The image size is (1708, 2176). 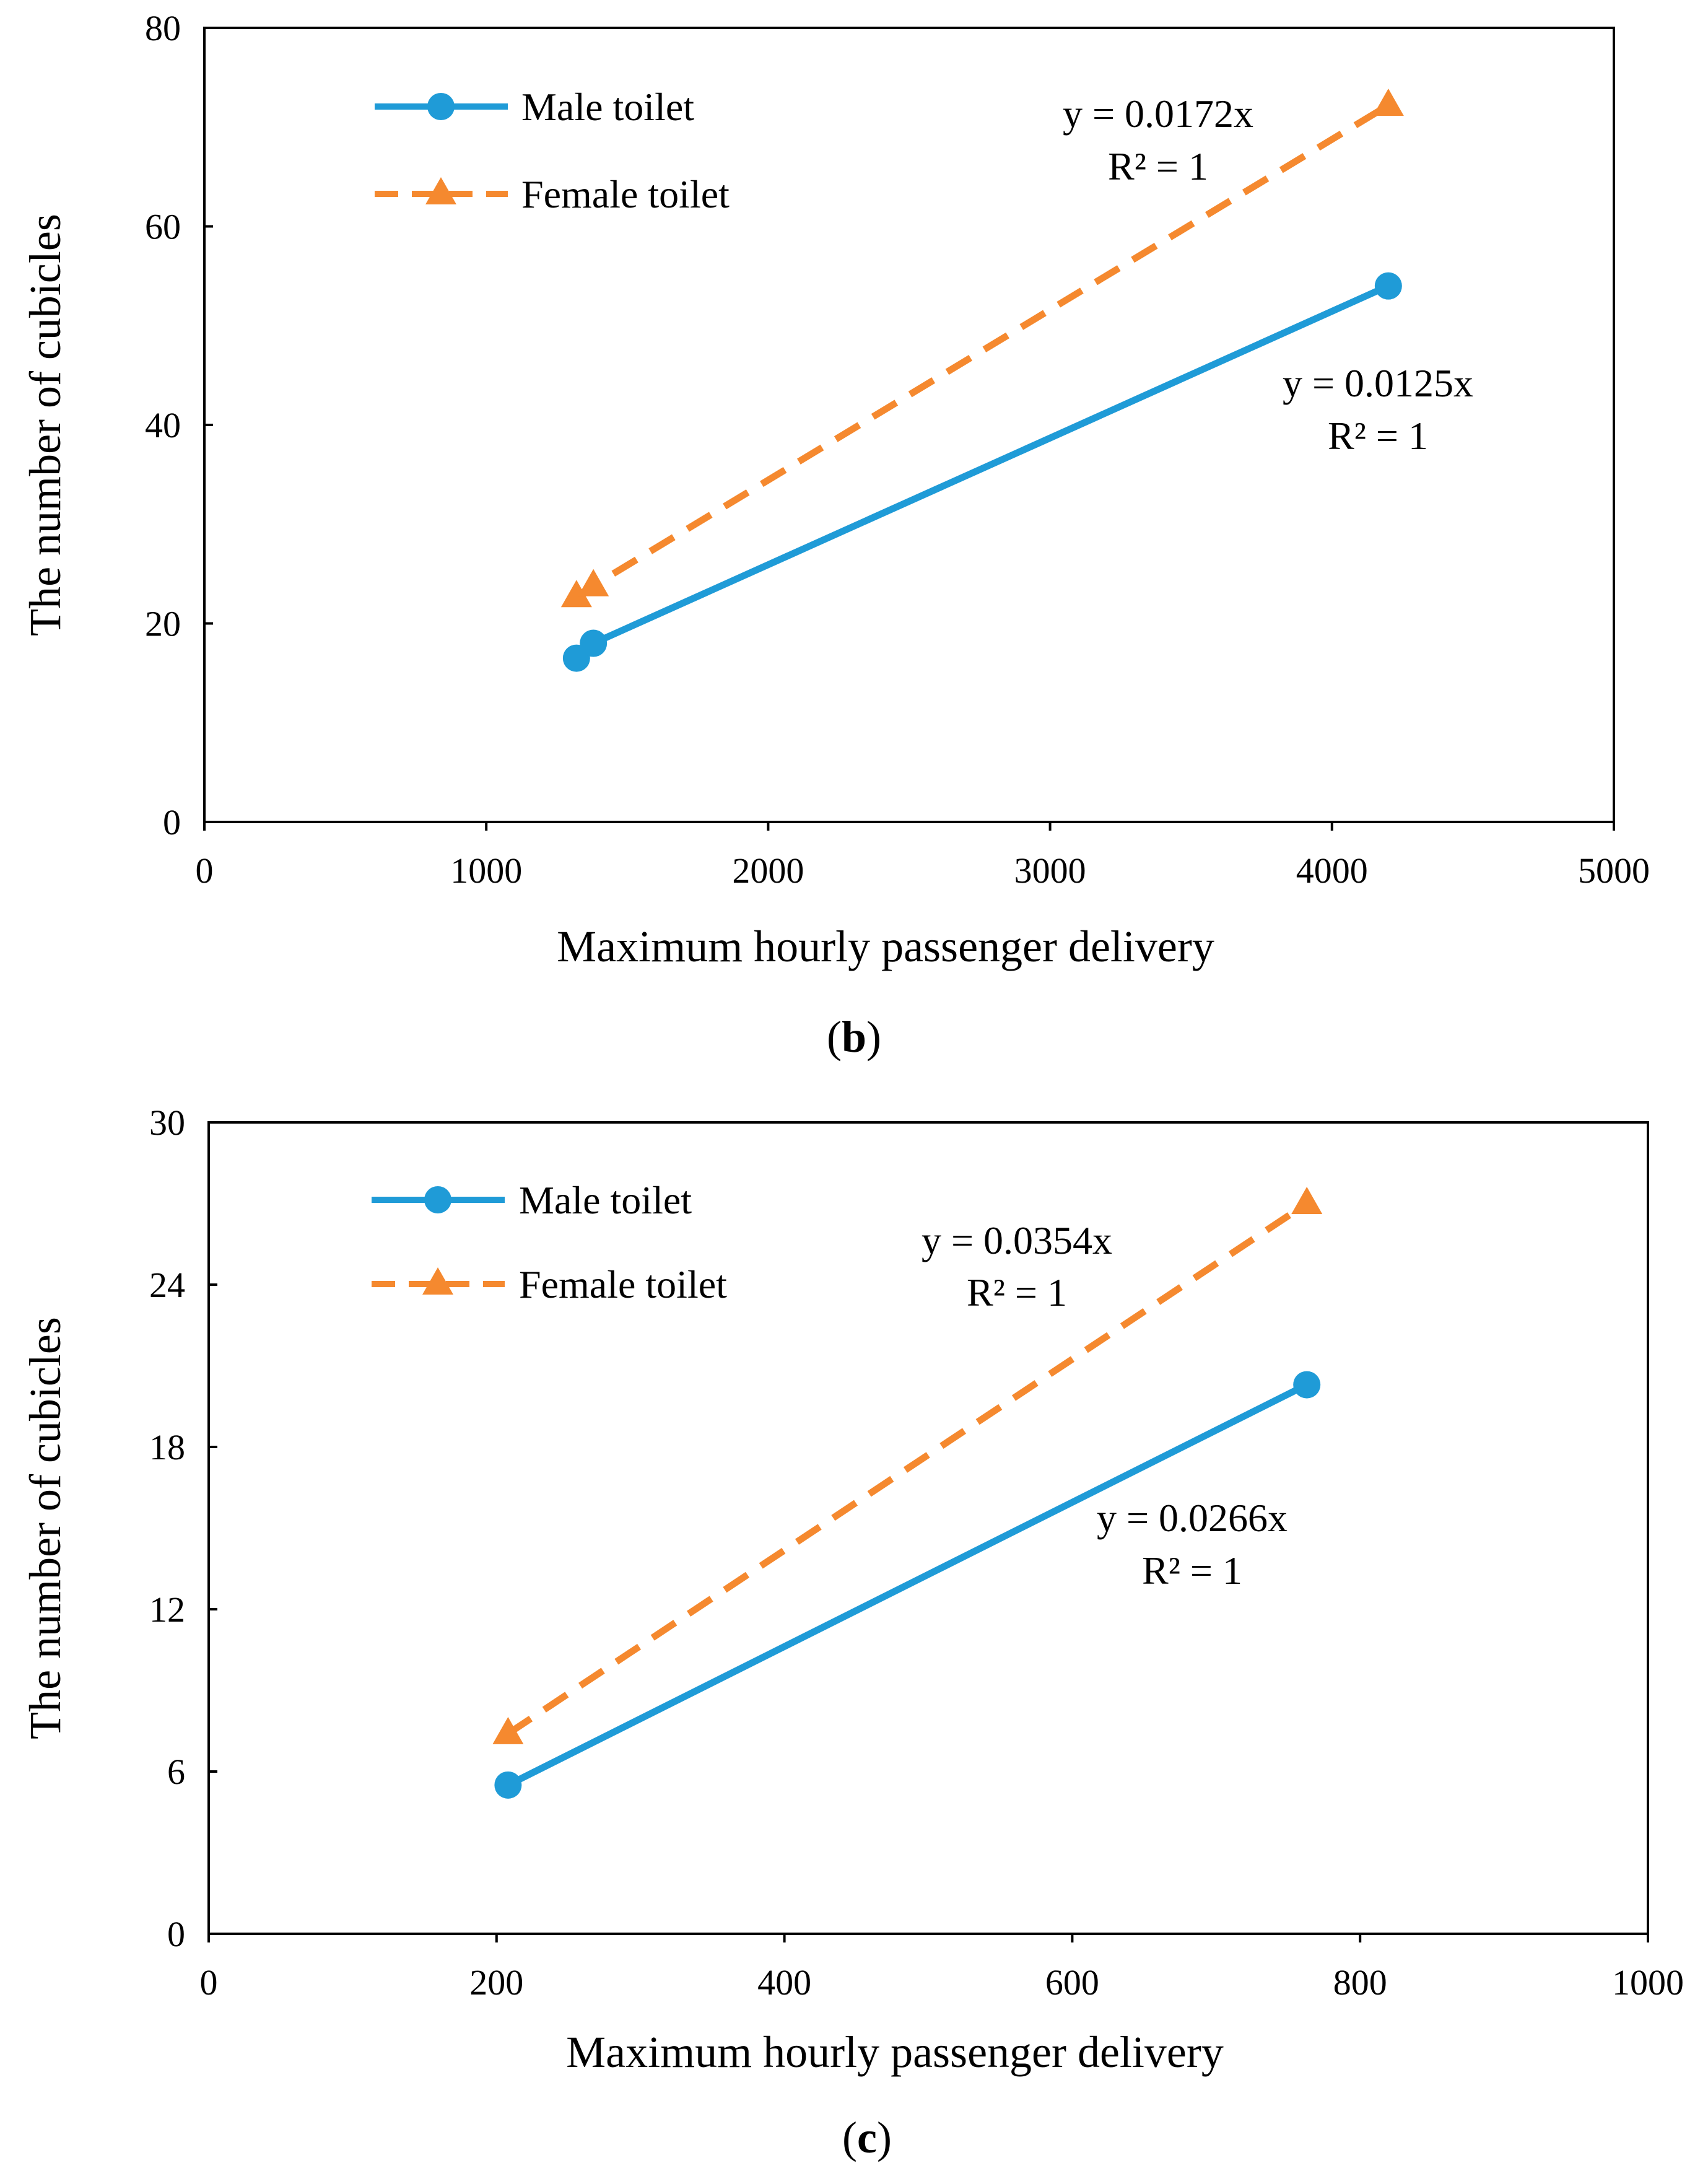 What do you see at coordinates (1072, 1982) in the screenshot?
I see `x-tick-label: 600` at bounding box center [1072, 1982].